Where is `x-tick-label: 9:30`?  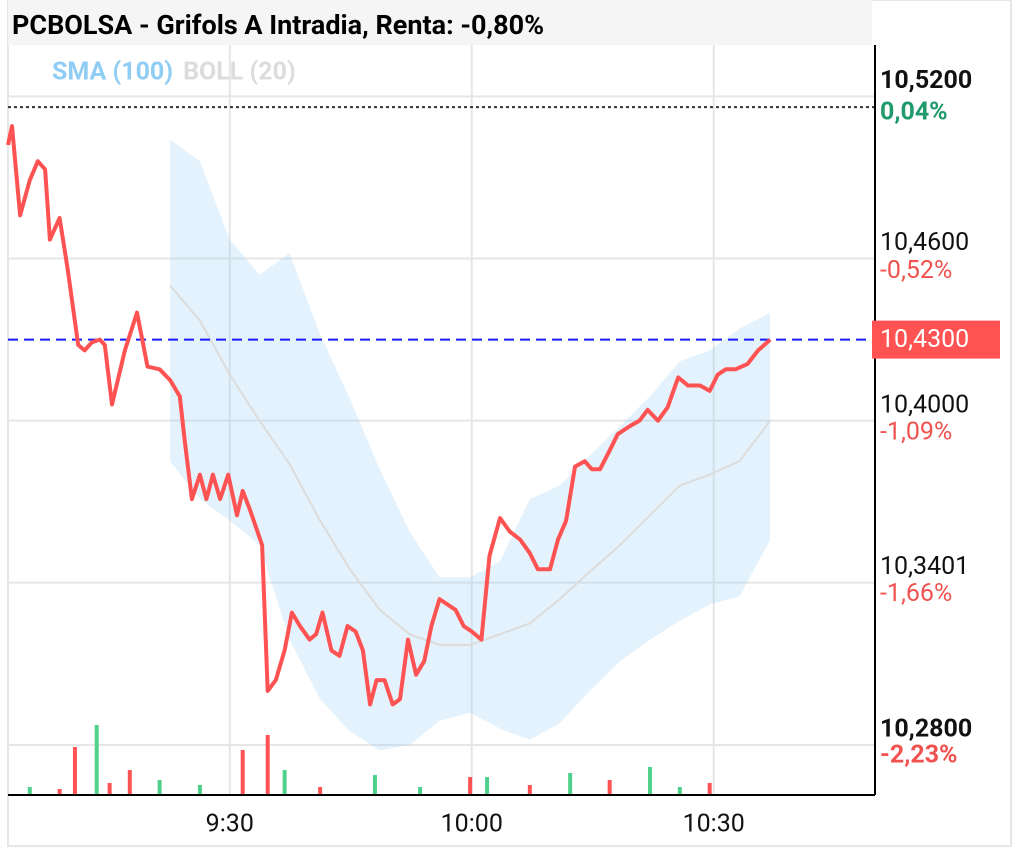
x-tick-label: 9:30 is located at coordinates (230, 824).